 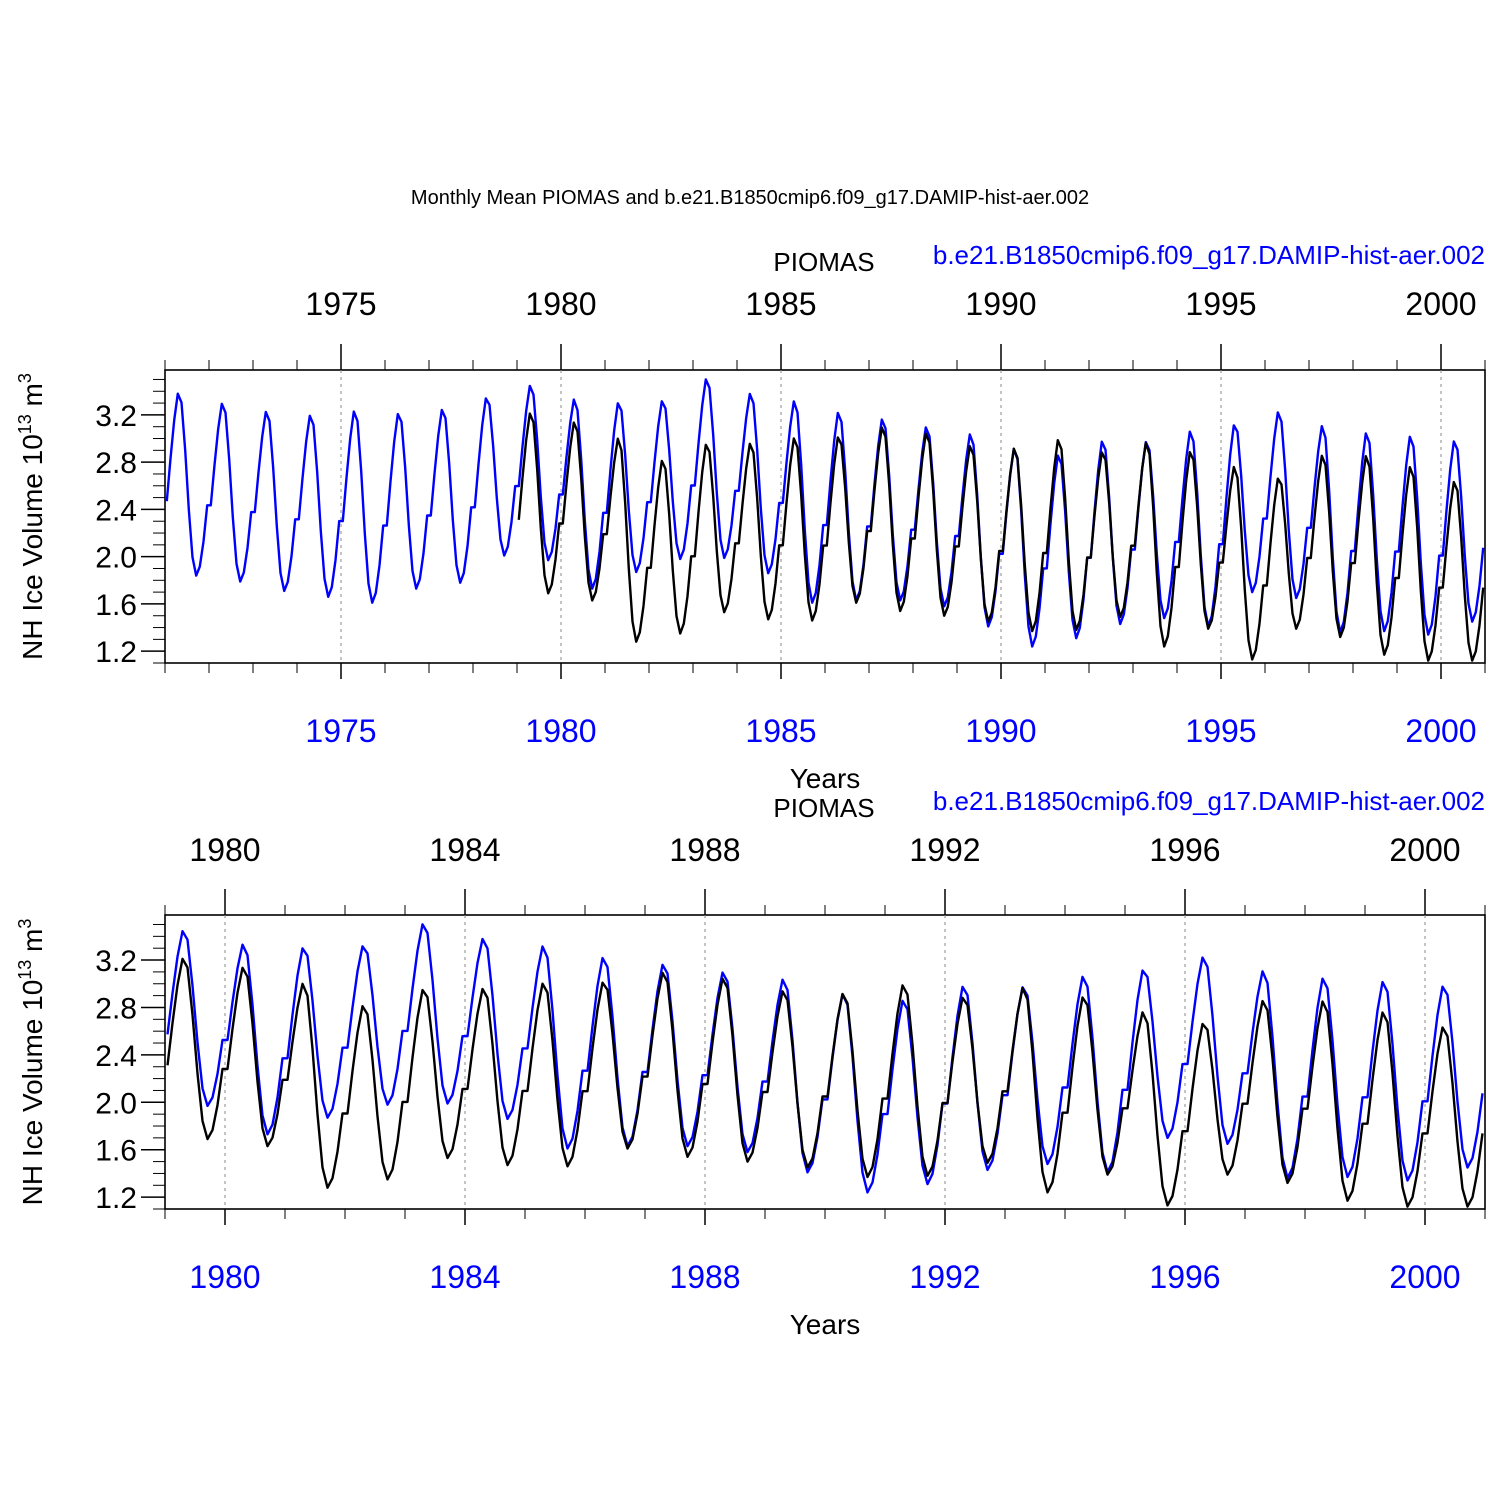 I want to click on x-tick-label-top: 1992, so click(x=944, y=850).